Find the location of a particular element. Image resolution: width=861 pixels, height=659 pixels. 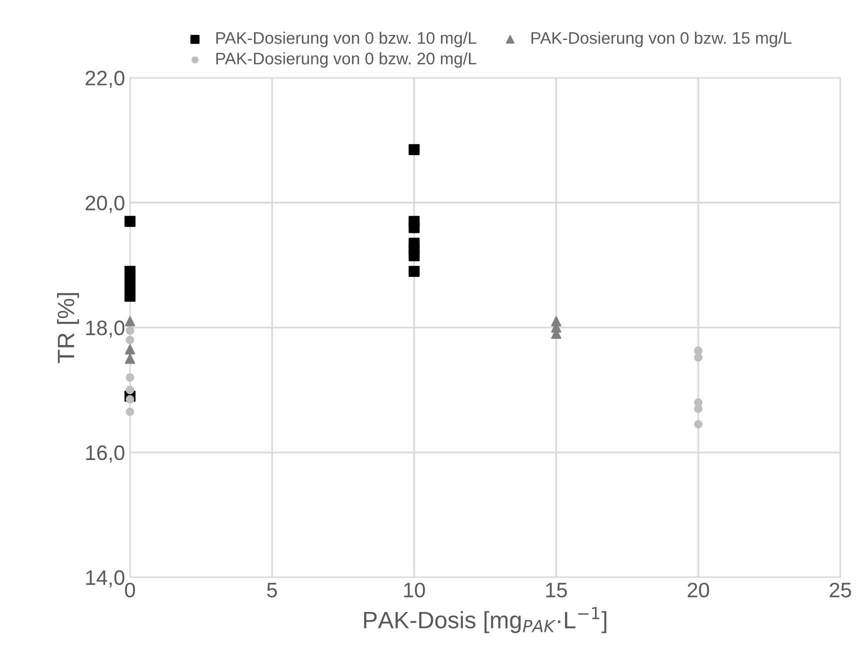

y-axis-title: TR [%] is located at coordinates (68, 328).